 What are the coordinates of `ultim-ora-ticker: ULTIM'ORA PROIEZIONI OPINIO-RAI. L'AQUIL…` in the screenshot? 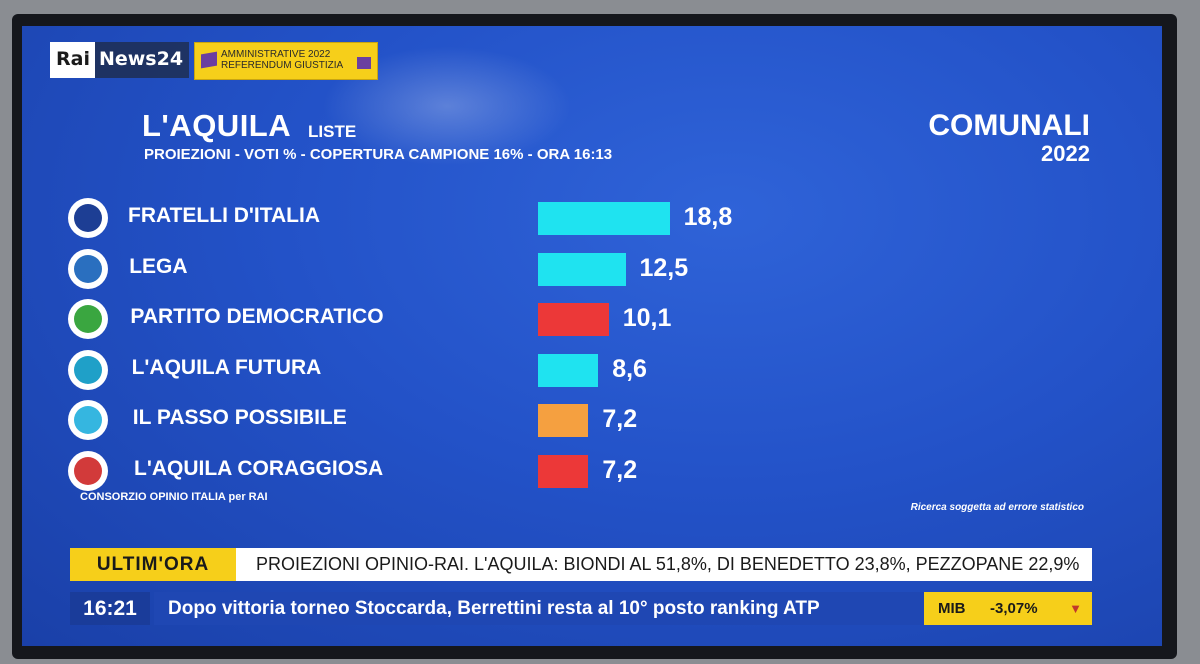 It's located at (581, 564).